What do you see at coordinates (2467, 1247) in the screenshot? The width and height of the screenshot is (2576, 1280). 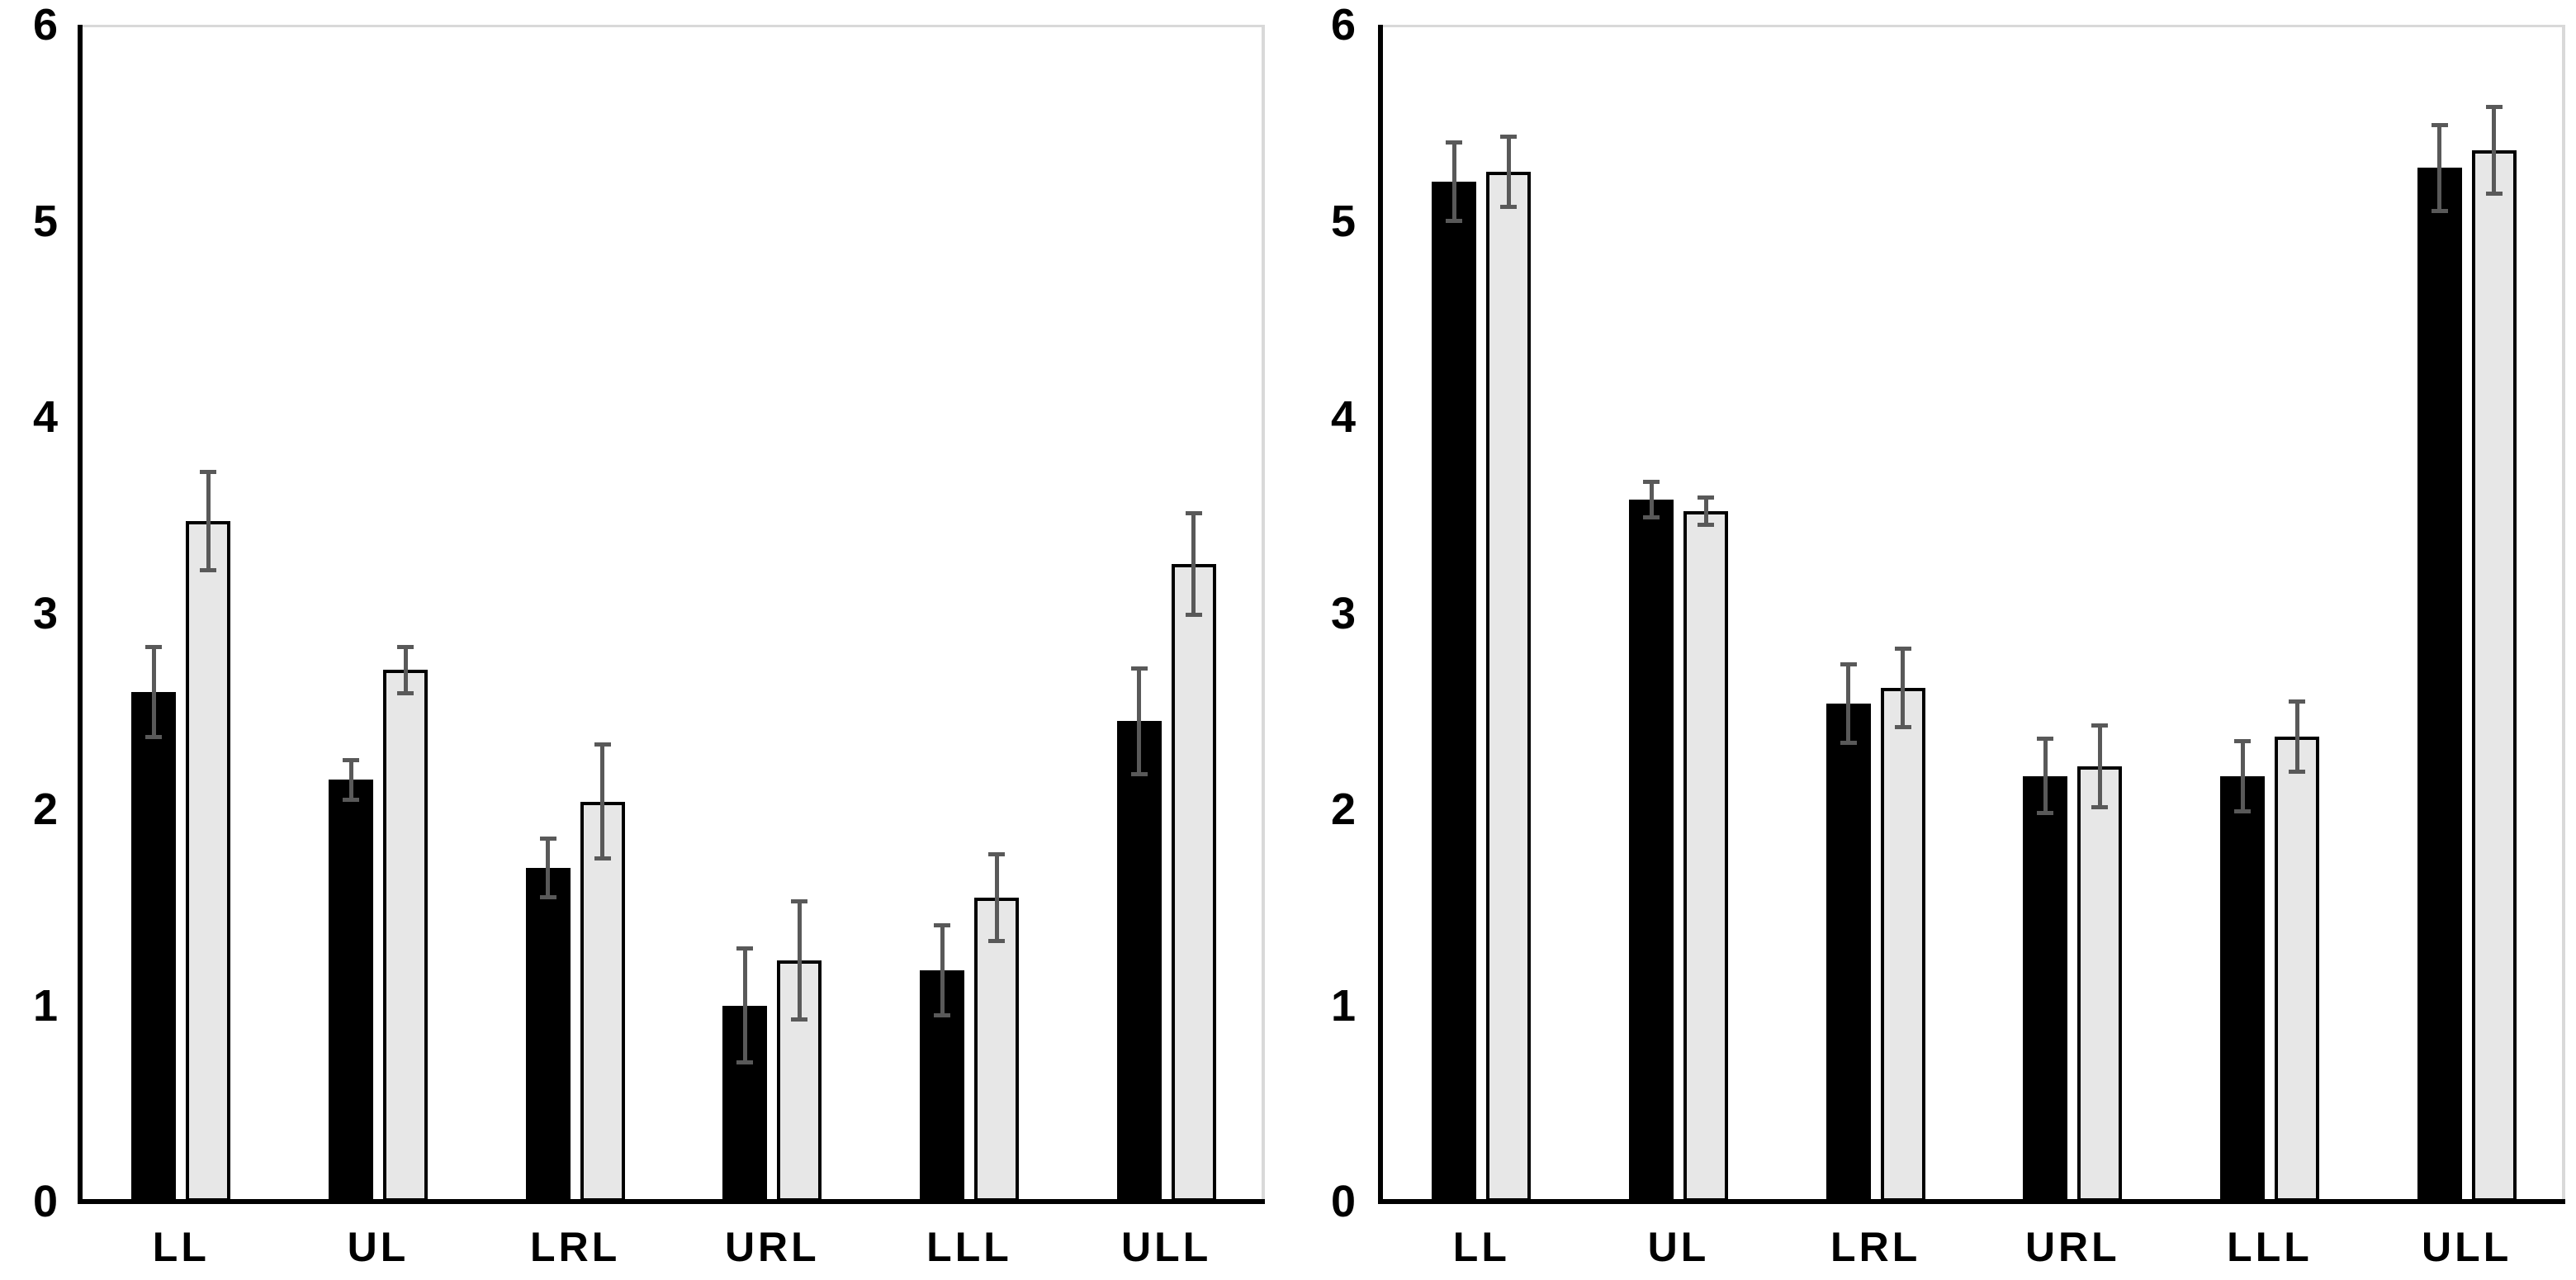 I see `x-category-label: ULL` at bounding box center [2467, 1247].